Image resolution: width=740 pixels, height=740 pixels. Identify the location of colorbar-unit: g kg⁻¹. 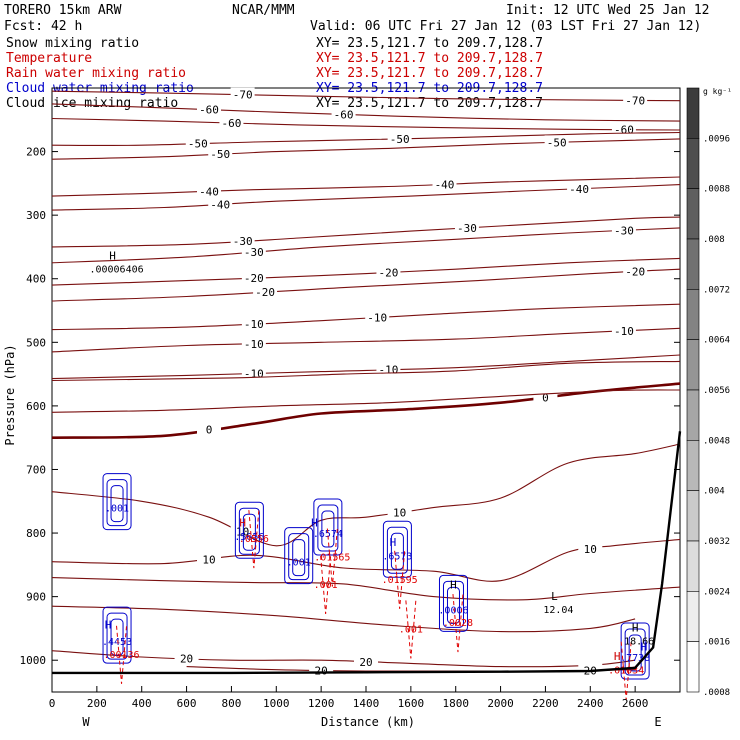
(717, 91).